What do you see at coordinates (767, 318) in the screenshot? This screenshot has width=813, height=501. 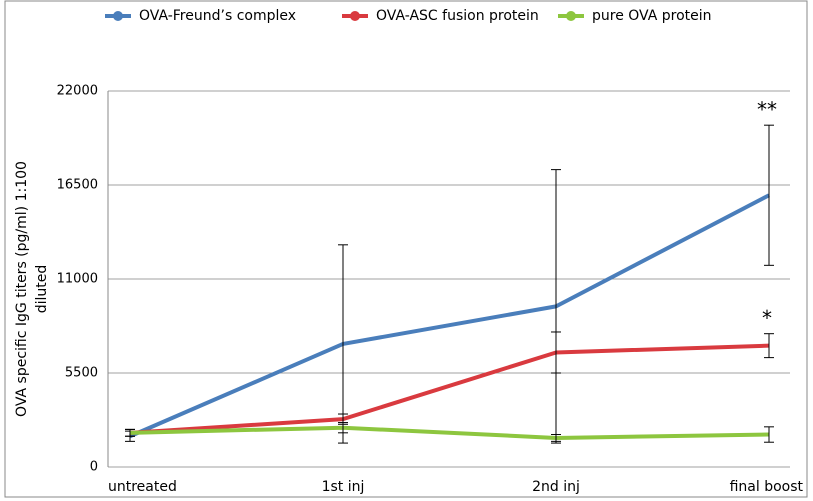 I see `annotation: *` at bounding box center [767, 318].